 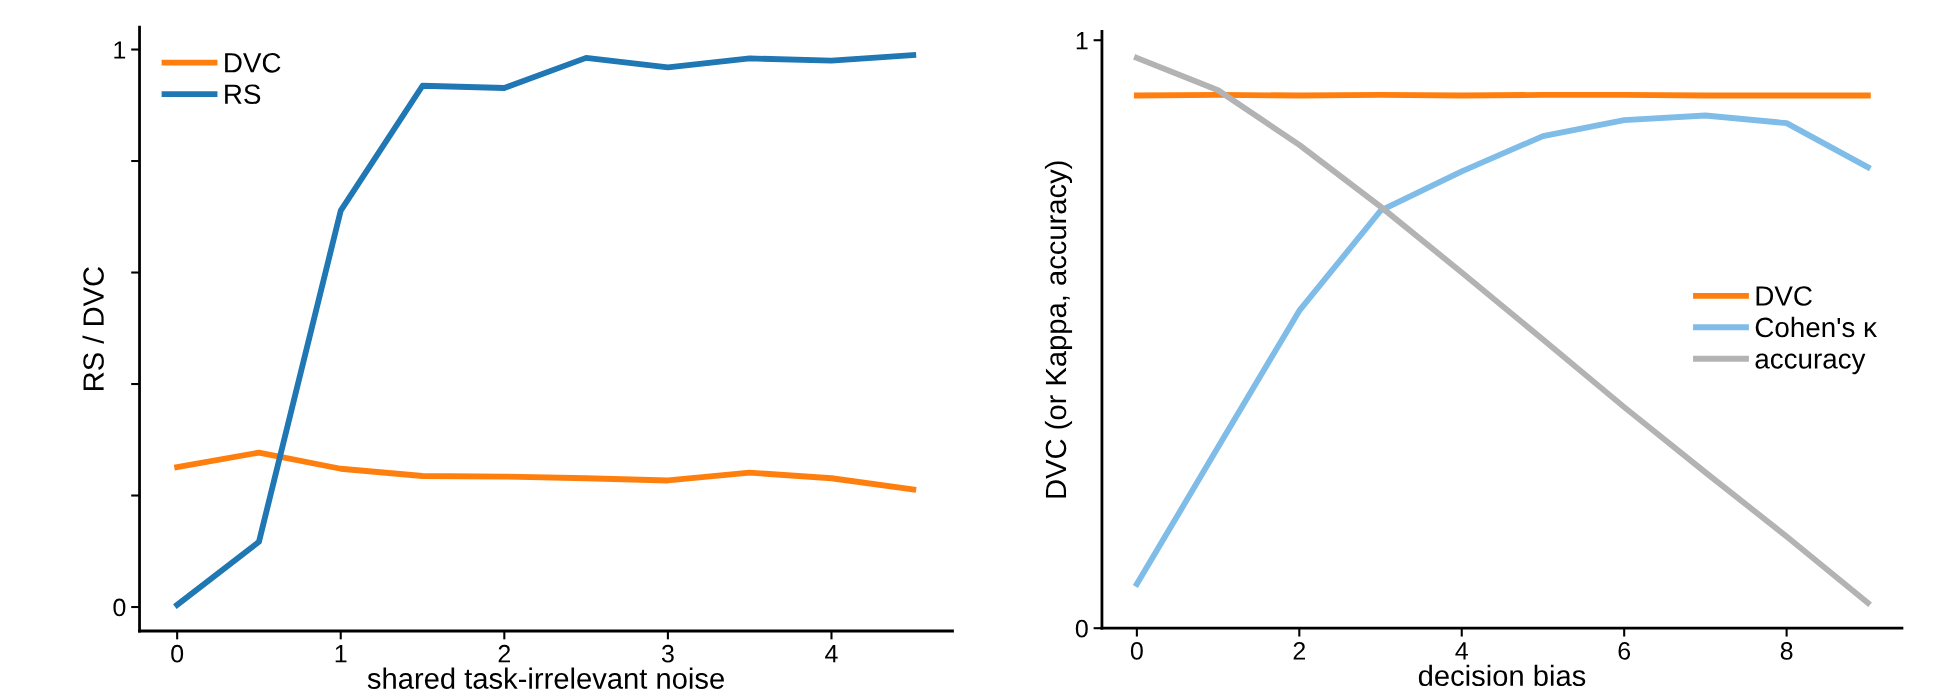 I want to click on x-tick-label: 8, so click(x=1786, y=651).